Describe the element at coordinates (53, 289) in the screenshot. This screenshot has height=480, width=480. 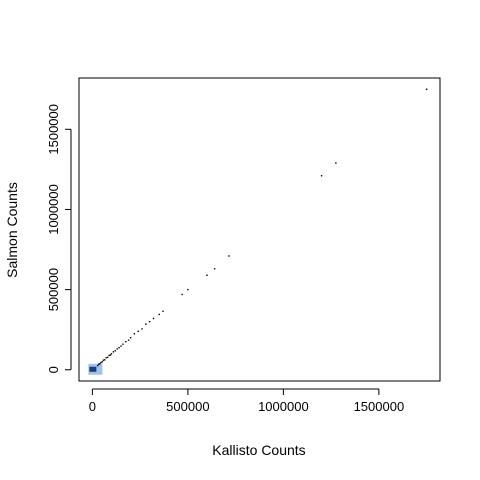
I see `y-tick-label: 500000` at that location.